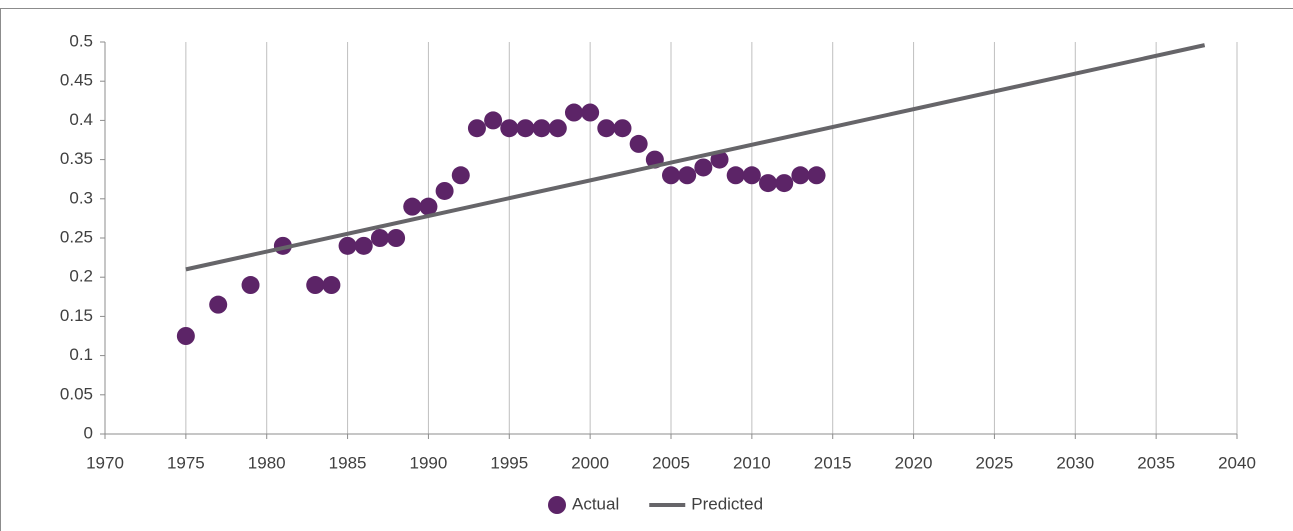  I want to click on y-tick-label: 0.2, so click(81, 276).